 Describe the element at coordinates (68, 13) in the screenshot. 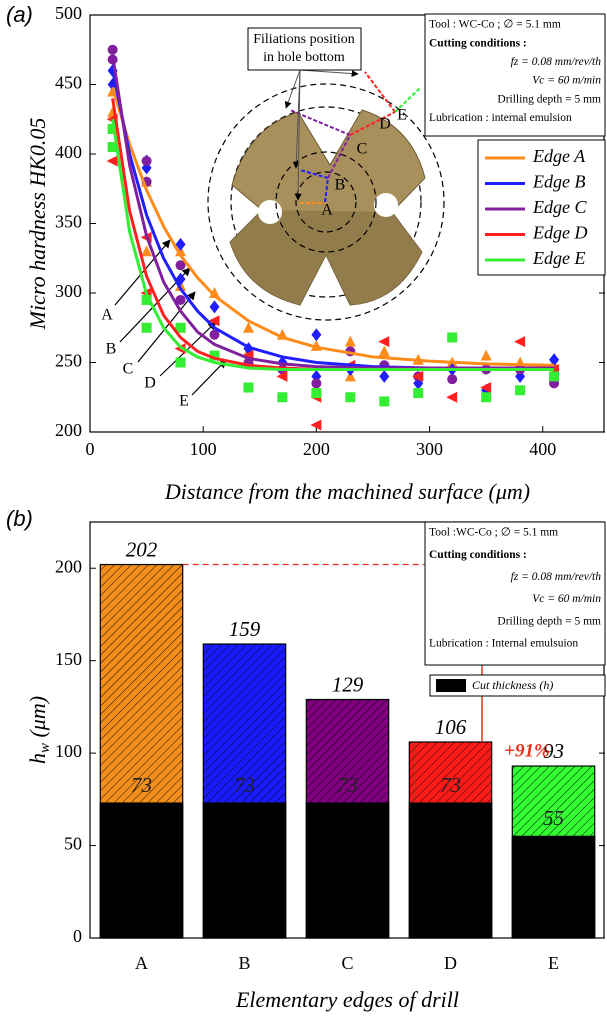

I see `y-tick-label: 500` at that location.